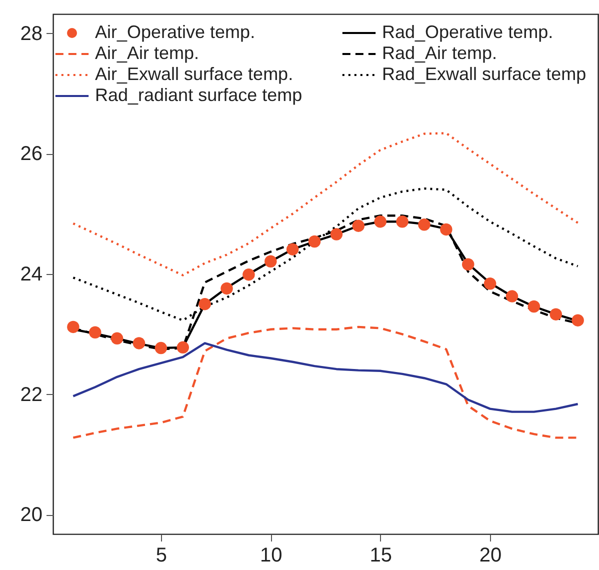  I want to click on legend-label: Air_Operative temp., so click(175, 32).